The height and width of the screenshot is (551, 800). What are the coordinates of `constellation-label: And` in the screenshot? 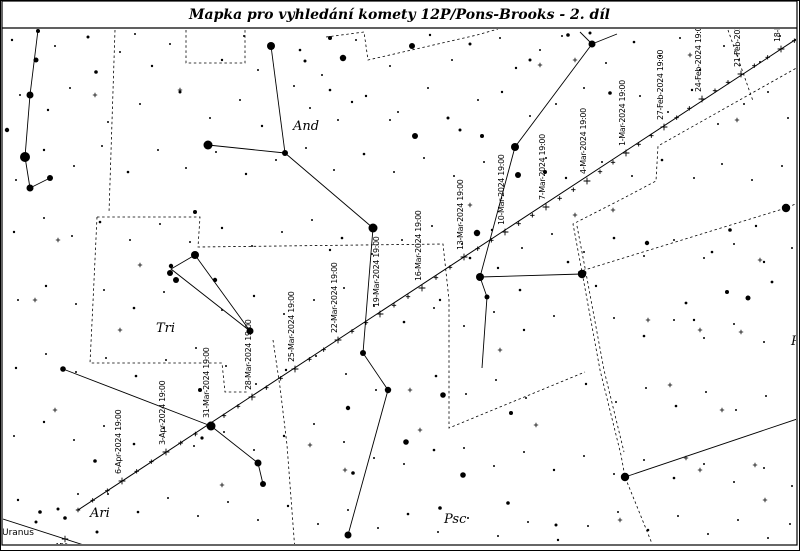 It's located at (305, 126).